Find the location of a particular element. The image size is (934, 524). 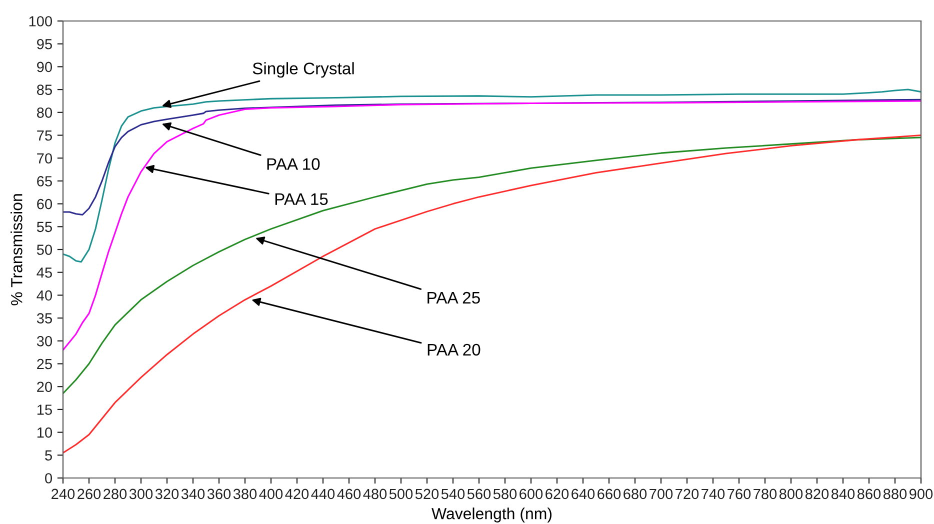

y-tick-label: 5 is located at coordinates (48, 455).